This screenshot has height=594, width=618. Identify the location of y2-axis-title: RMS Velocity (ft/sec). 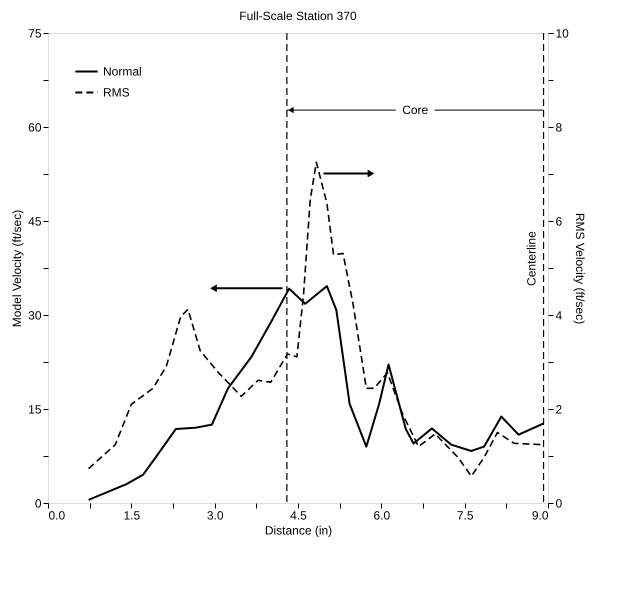
(579, 268).